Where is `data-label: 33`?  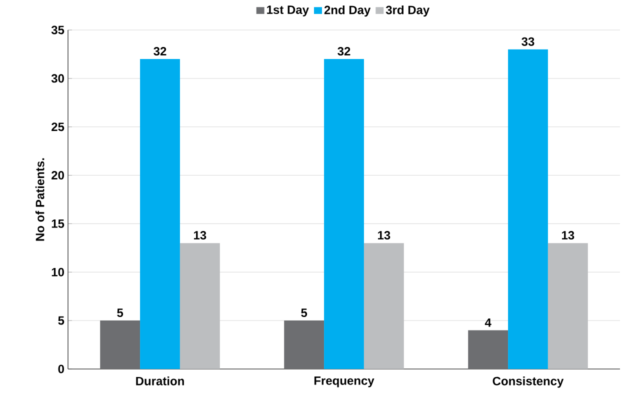 data-label: 33 is located at coordinates (528, 41).